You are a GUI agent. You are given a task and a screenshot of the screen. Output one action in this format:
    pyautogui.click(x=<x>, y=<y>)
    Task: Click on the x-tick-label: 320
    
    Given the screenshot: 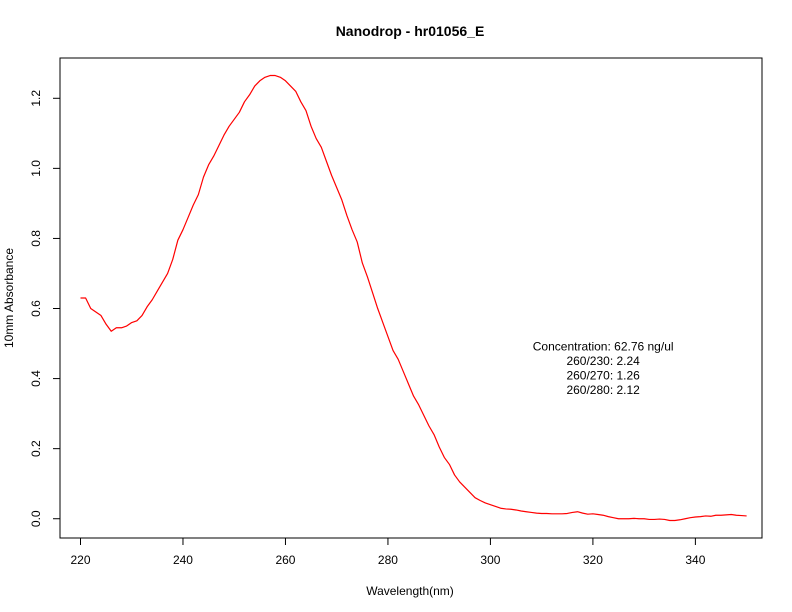 What is the action you would take?
    pyautogui.click(x=593, y=560)
    